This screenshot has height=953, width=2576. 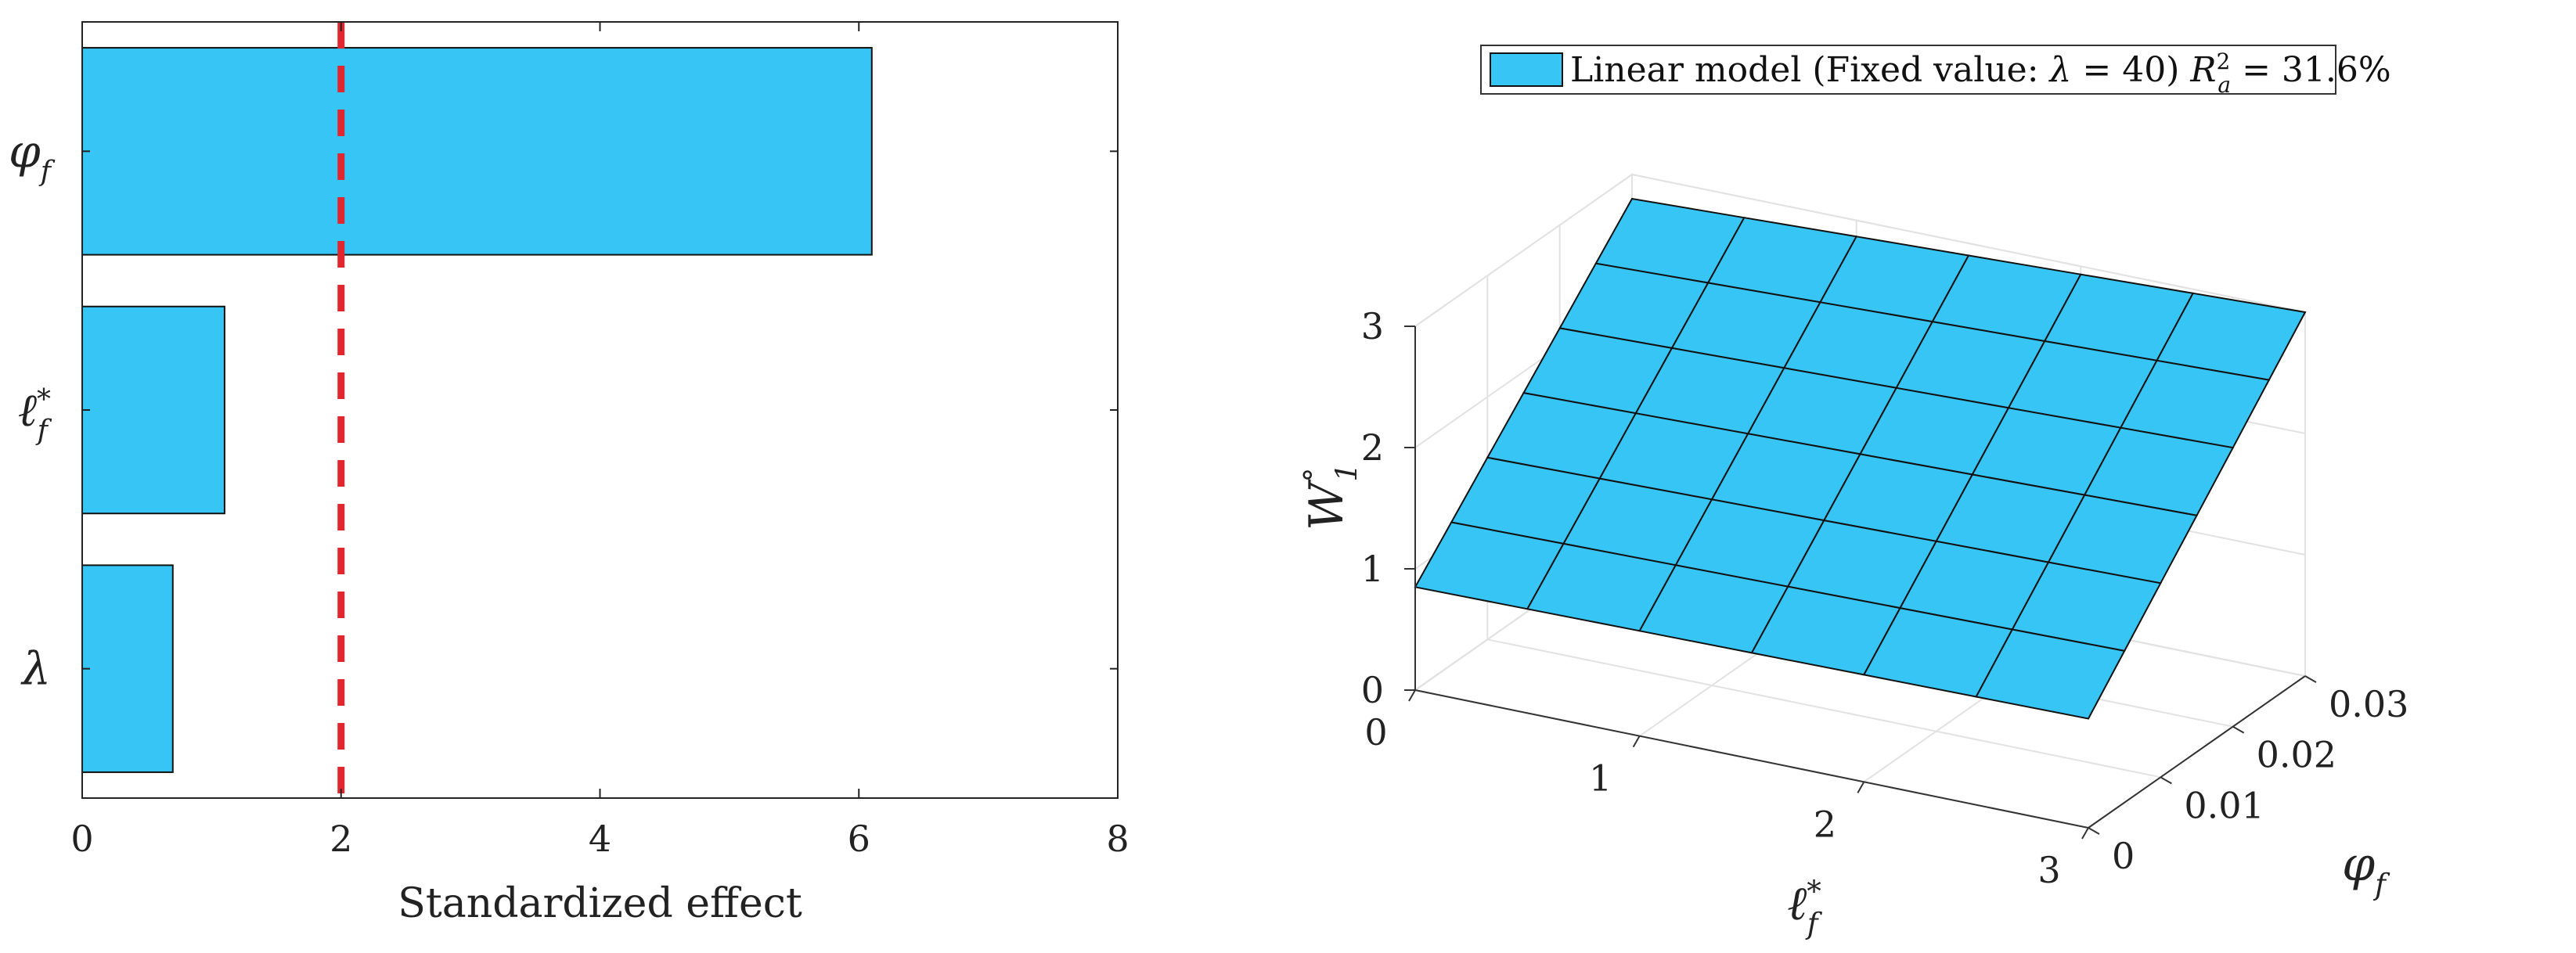 I want to click on legend-part: R, so click(x=2202, y=70).